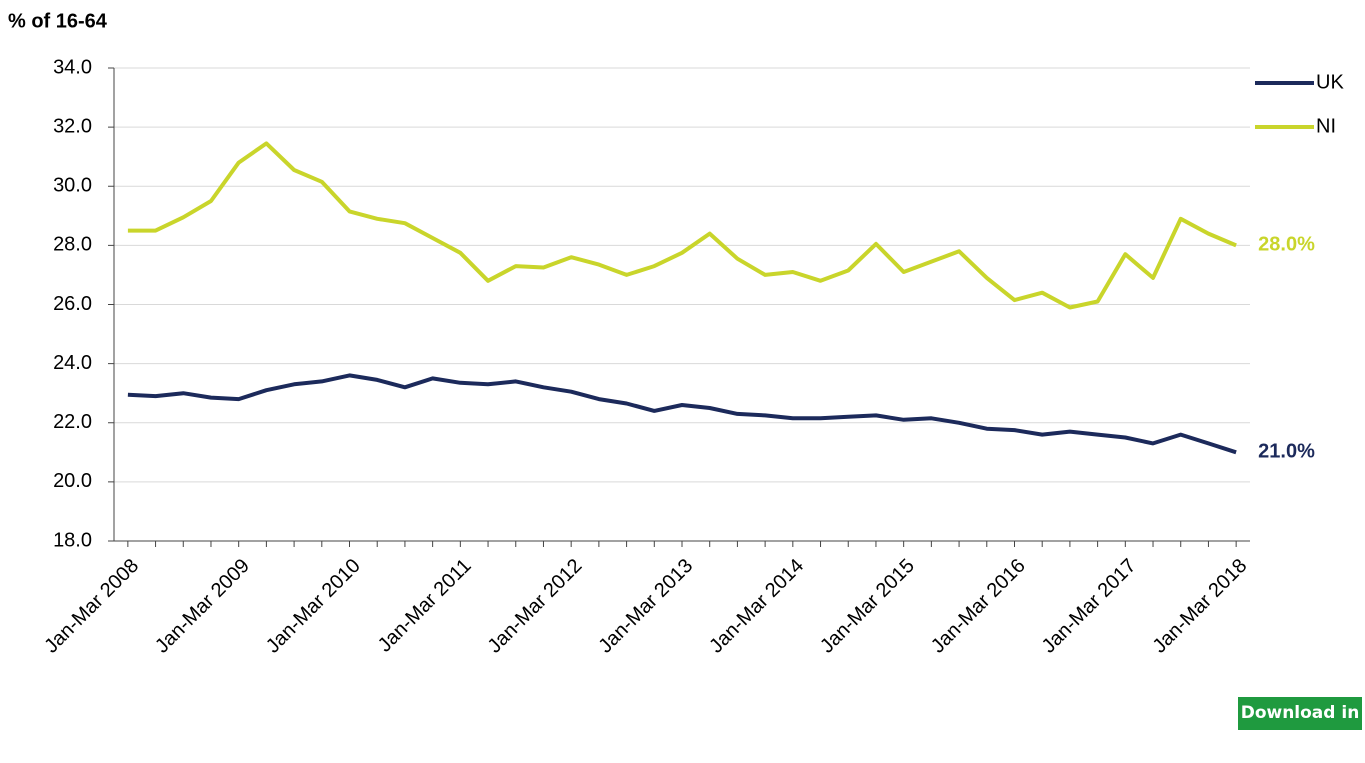 Image resolution: width=1365 pixels, height=763 pixels. Describe the element at coordinates (1300, 726) in the screenshot. I see `download-button: Download in excel` at that location.